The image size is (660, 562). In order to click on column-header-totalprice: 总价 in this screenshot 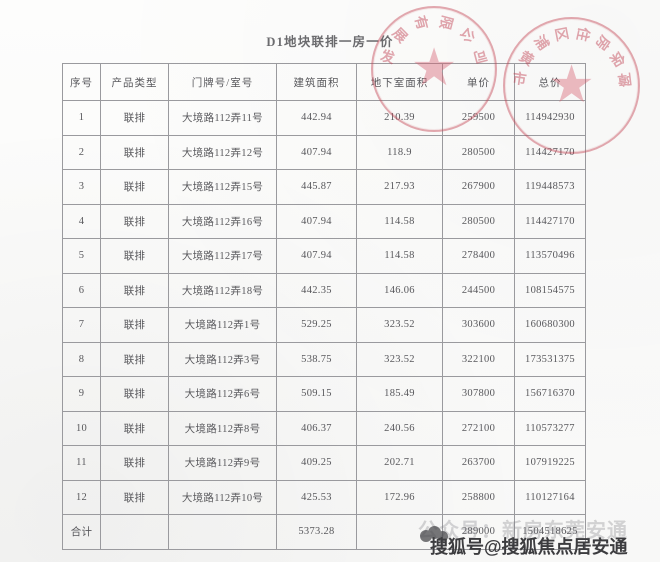, I will do `click(550, 82)`.